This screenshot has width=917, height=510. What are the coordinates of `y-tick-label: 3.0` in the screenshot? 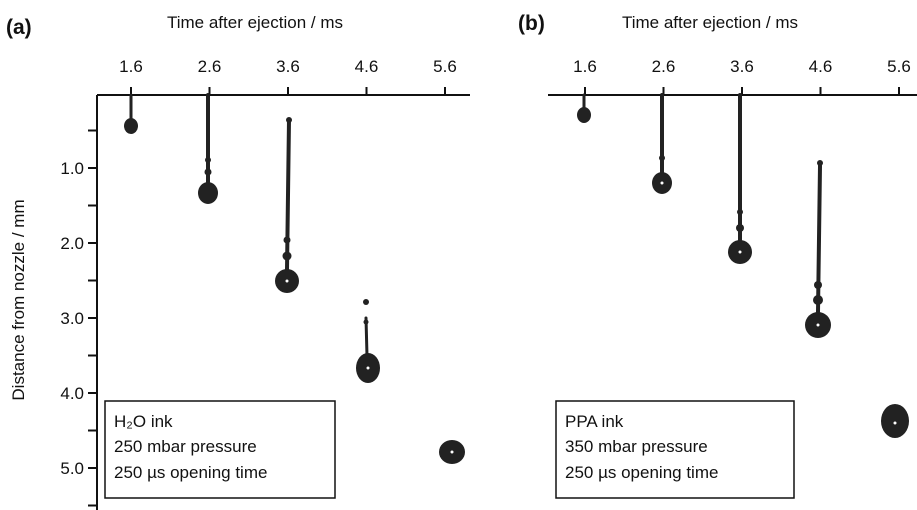 It's located at (72, 318).